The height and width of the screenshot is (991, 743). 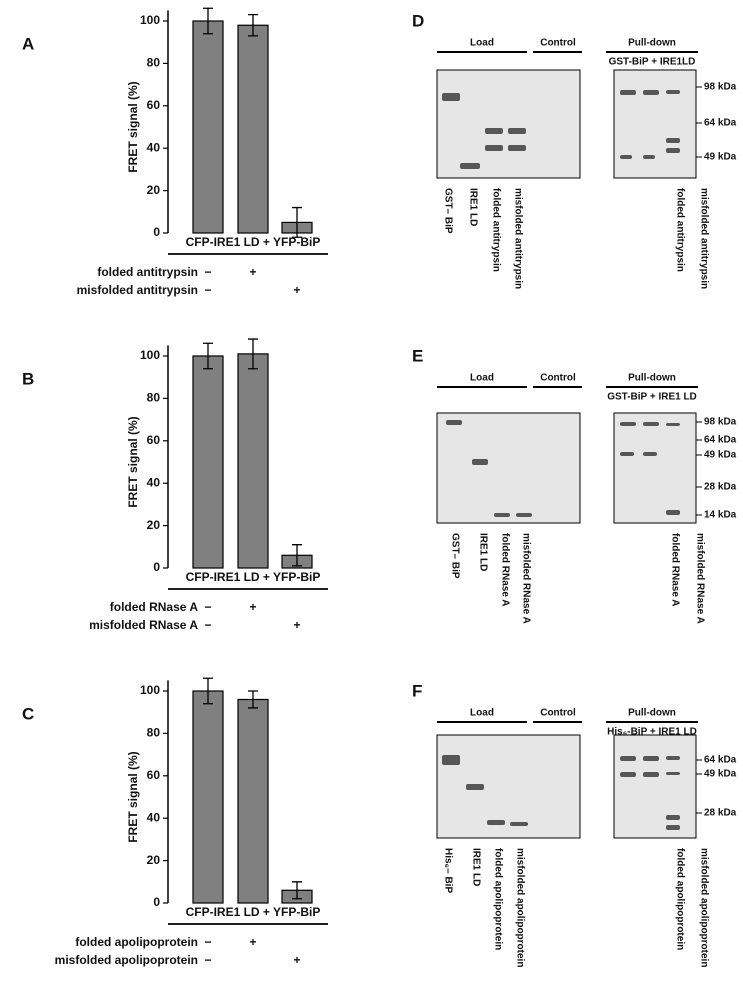 What do you see at coordinates (126, 960) in the screenshot?
I see `condition-label: misfolded apolipoprotein` at bounding box center [126, 960].